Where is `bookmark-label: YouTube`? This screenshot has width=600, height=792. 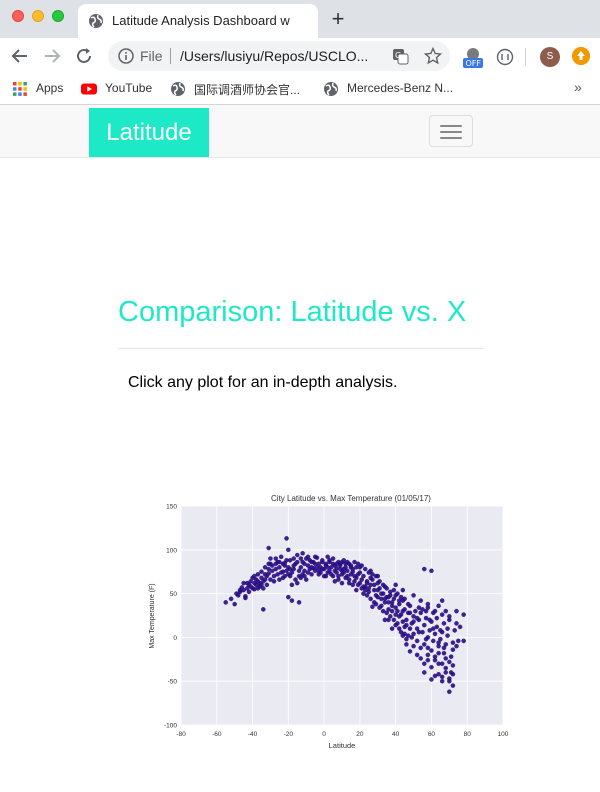 bookmark-label: YouTube is located at coordinates (129, 88).